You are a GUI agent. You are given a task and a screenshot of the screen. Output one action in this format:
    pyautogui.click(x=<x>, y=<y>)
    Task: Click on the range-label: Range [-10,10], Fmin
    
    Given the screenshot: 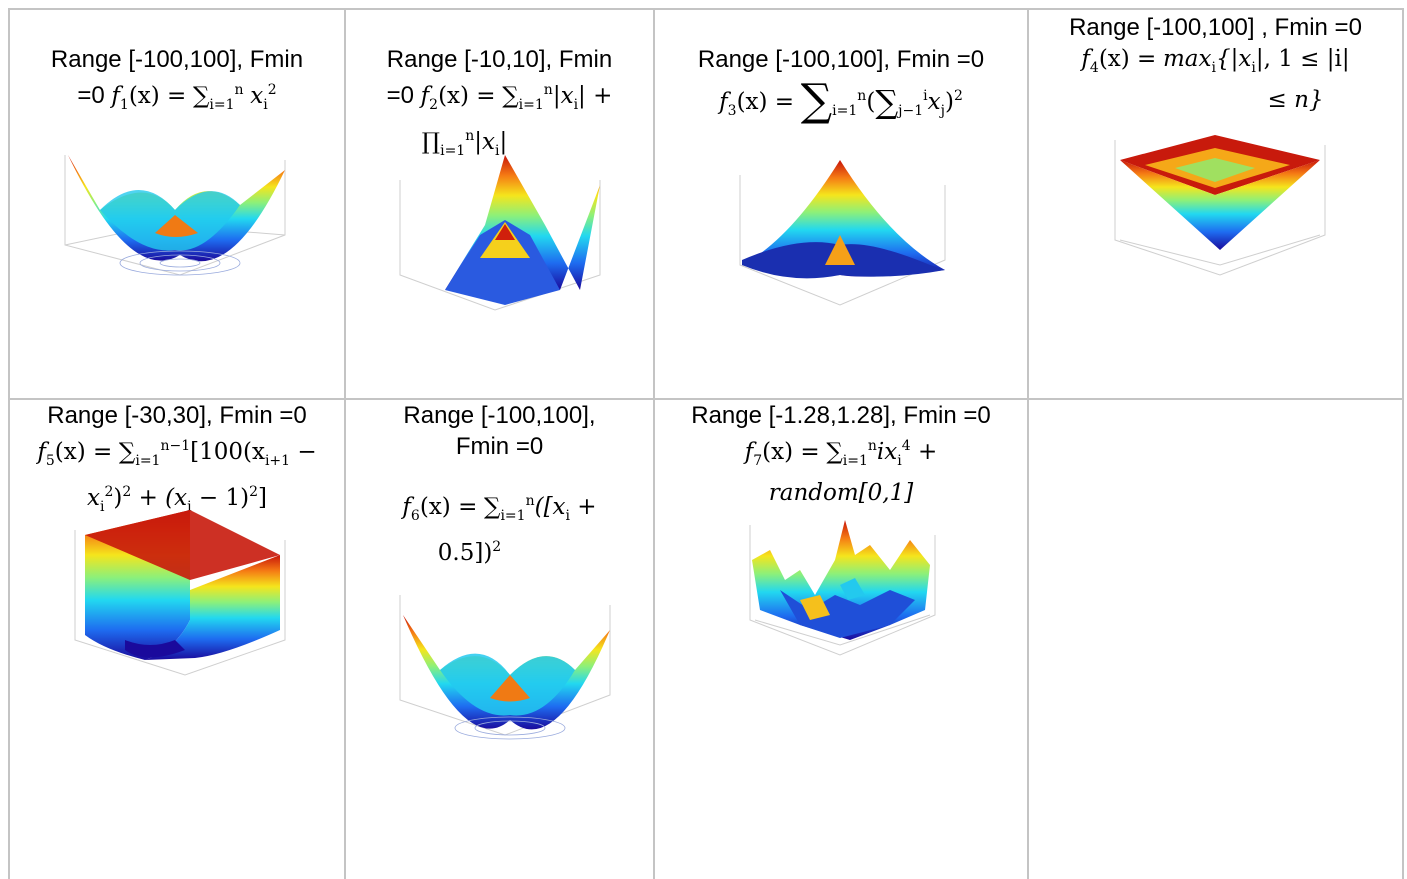 What is the action you would take?
    pyautogui.click(x=499, y=59)
    